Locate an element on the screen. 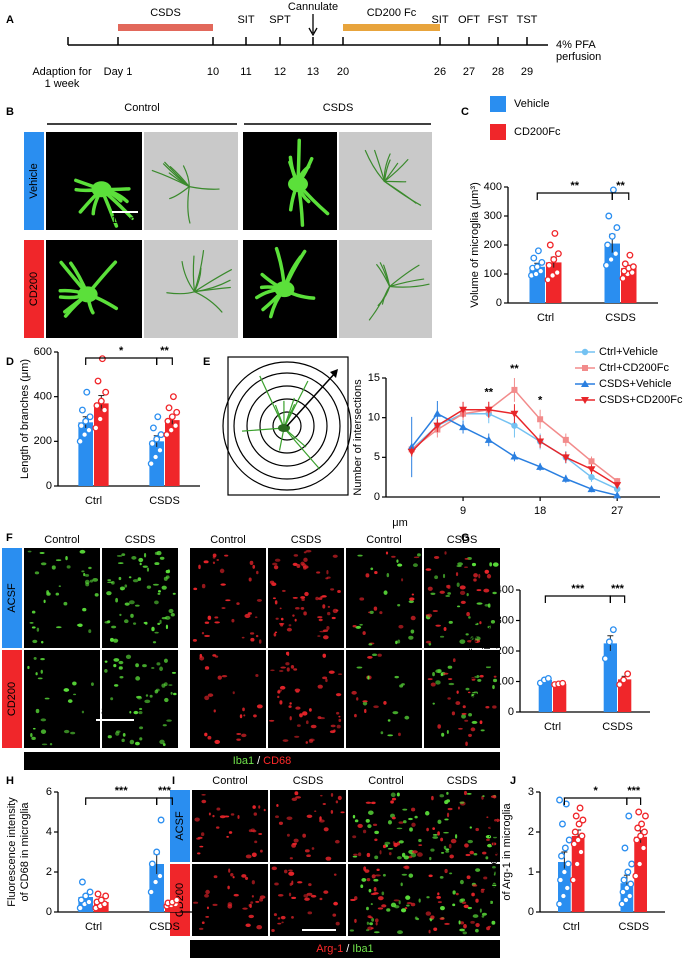 Image resolution: width=685 pixels, height=968 pixels. row-label-box is located at coordinates (12, 598).